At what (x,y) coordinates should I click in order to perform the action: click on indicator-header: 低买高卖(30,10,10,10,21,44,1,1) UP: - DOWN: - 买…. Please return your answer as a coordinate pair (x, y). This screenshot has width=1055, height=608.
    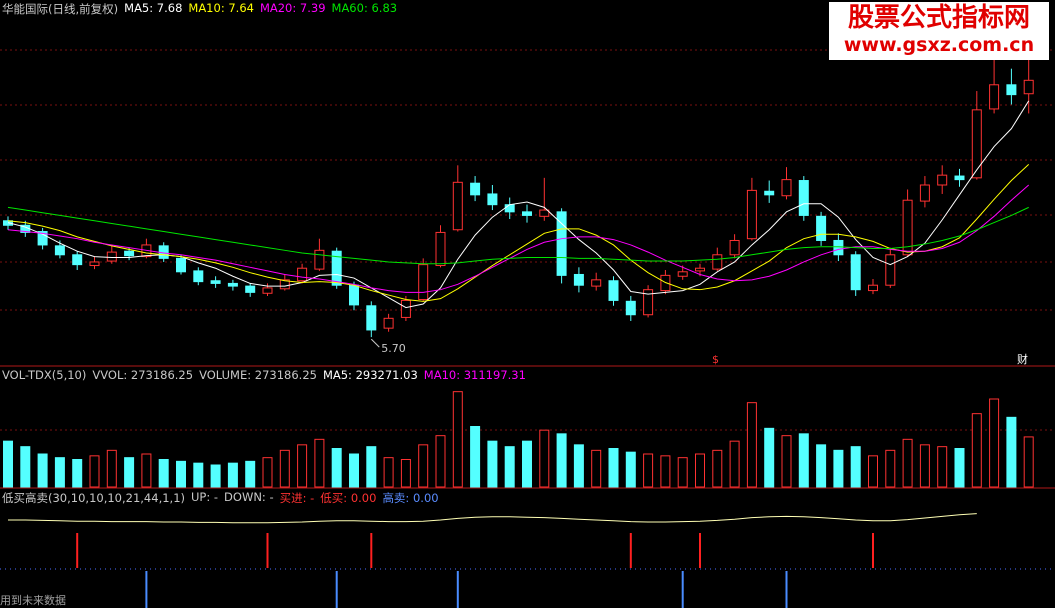
    Looking at the image, I should click on (220, 498).